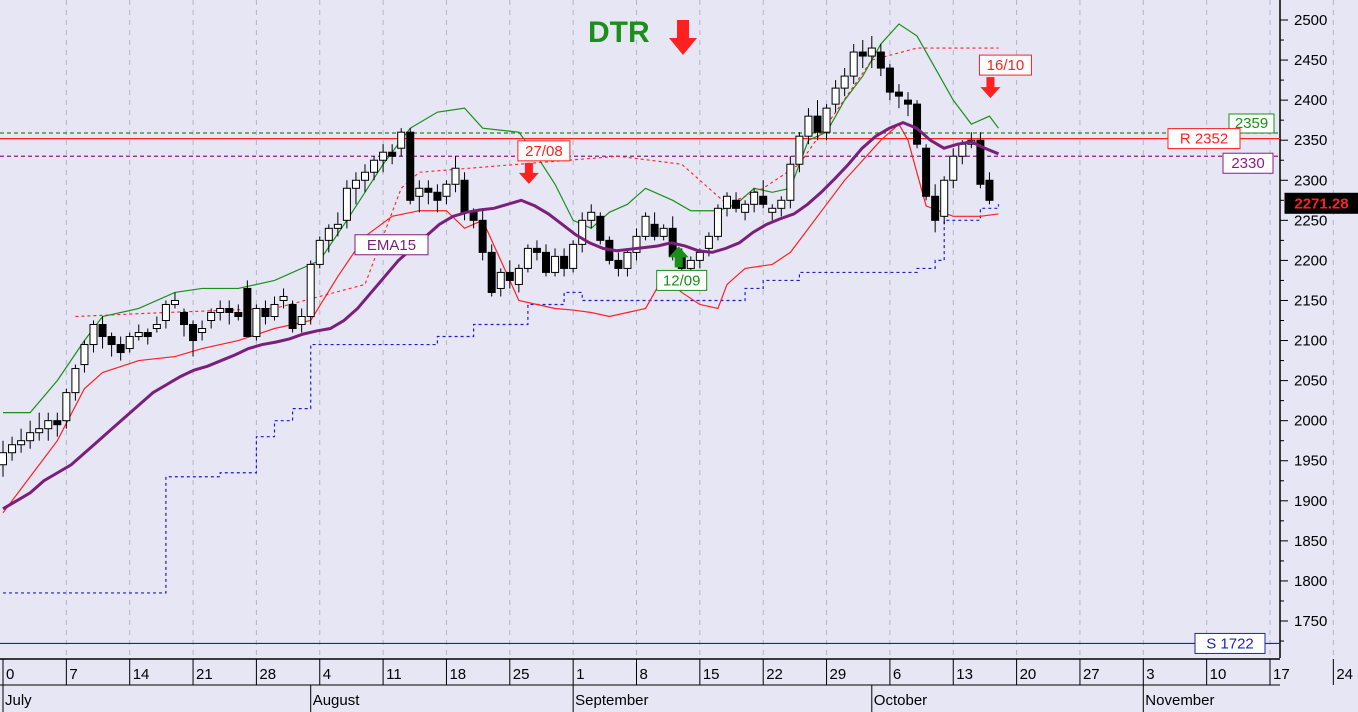 The height and width of the screenshot is (712, 1358). Describe the element at coordinates (267, 674) in the screenshot. I see `x-tick-label: 28` at that location.